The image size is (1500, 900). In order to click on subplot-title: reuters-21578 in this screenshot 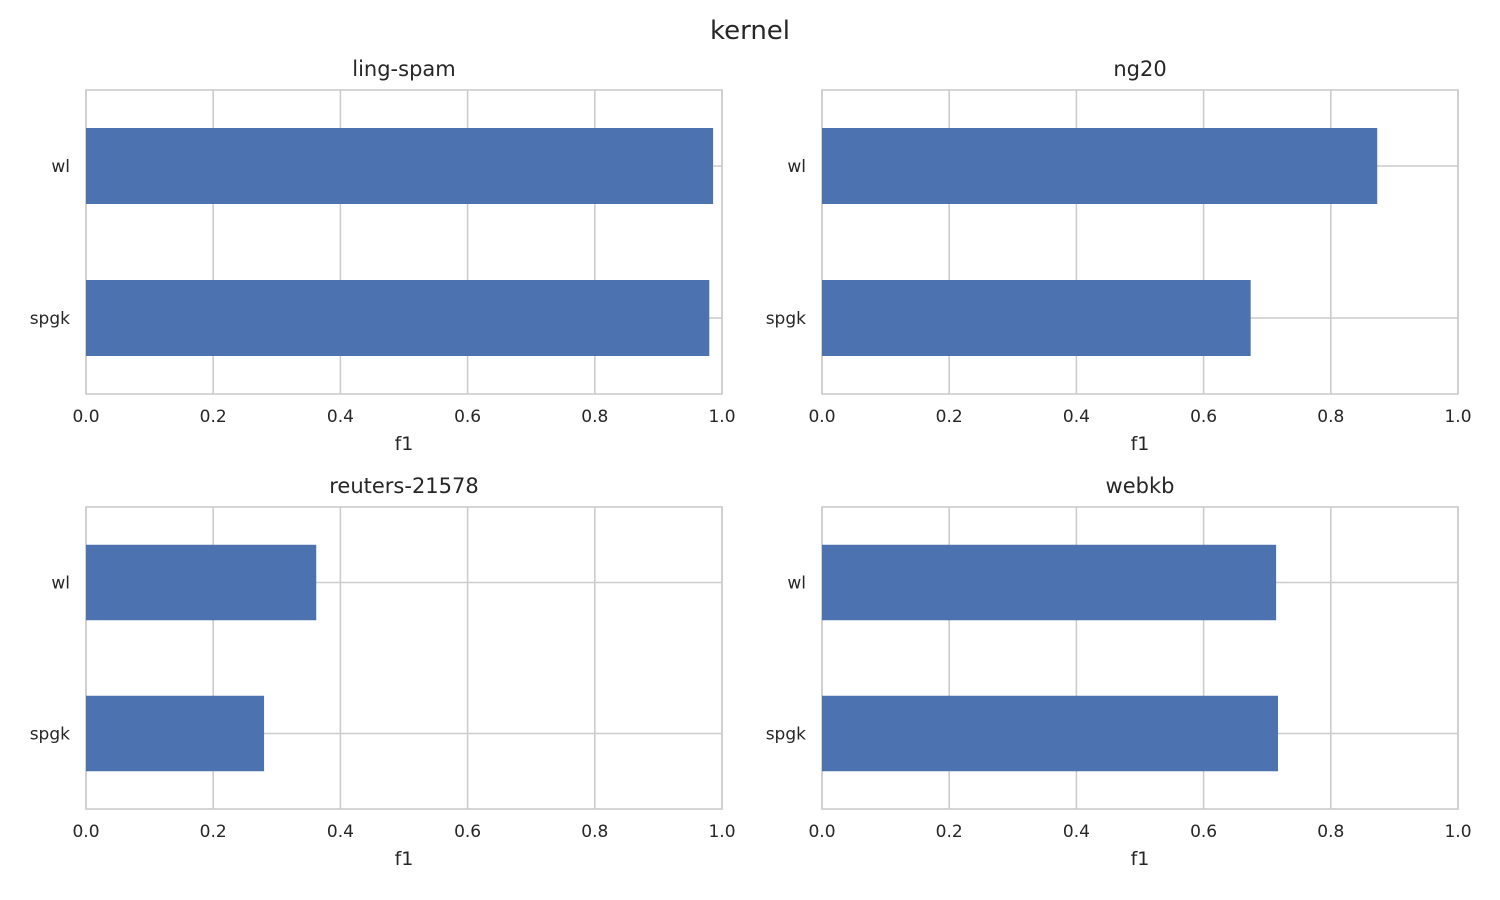, I will do `click(404, 486)`.